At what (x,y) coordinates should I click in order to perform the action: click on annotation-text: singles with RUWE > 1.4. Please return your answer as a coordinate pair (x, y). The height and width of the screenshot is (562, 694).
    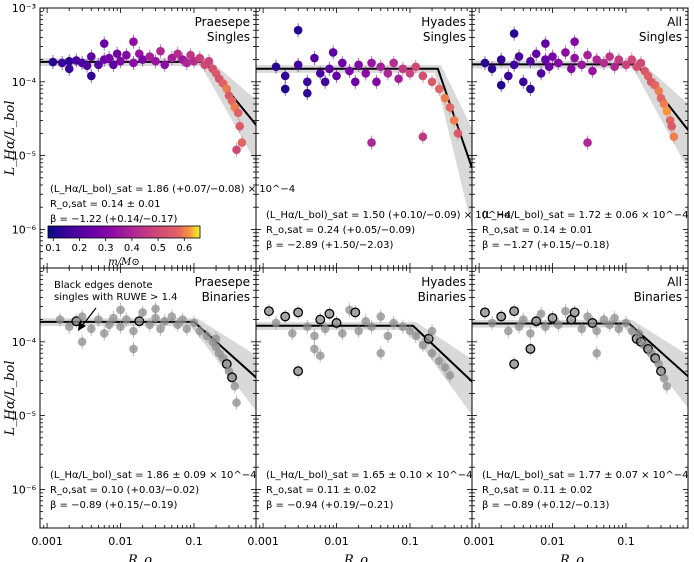
    Looking at the image, I should click on (116, 297).